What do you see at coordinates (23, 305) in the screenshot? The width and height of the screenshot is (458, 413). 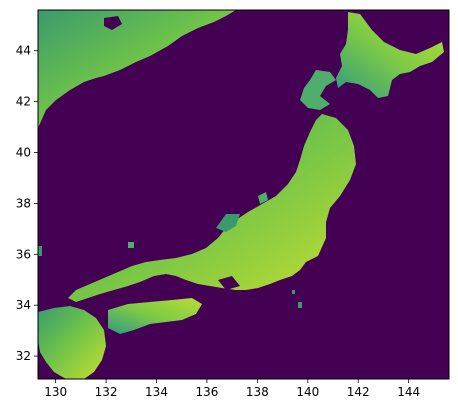 I see `y-tick-label: 34` at bounding box center [23, 305].